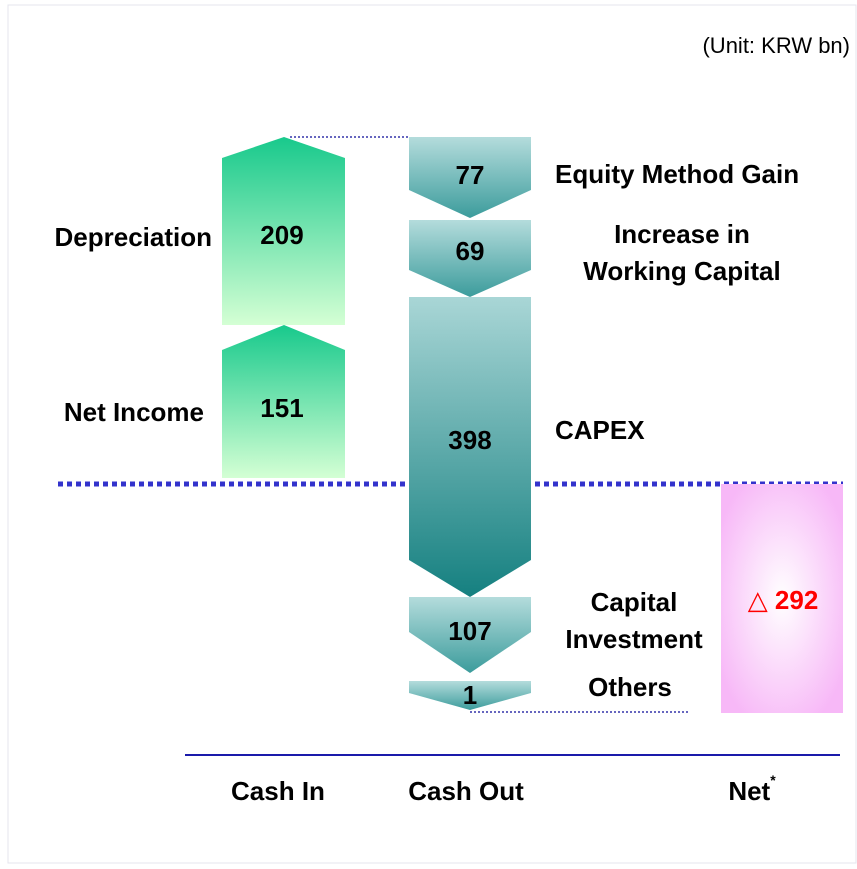 This screenshot has height=869, width=857. I want to click on item-label: Investment, so click(634, 639).